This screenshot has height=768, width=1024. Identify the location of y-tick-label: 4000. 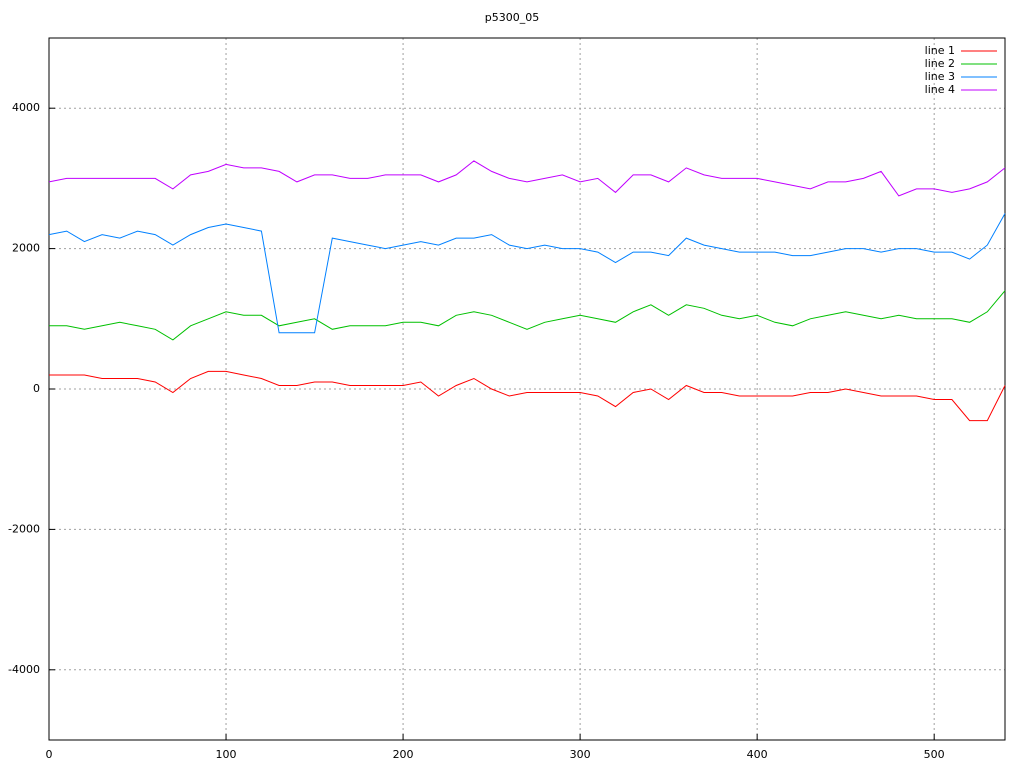
(26, 107).